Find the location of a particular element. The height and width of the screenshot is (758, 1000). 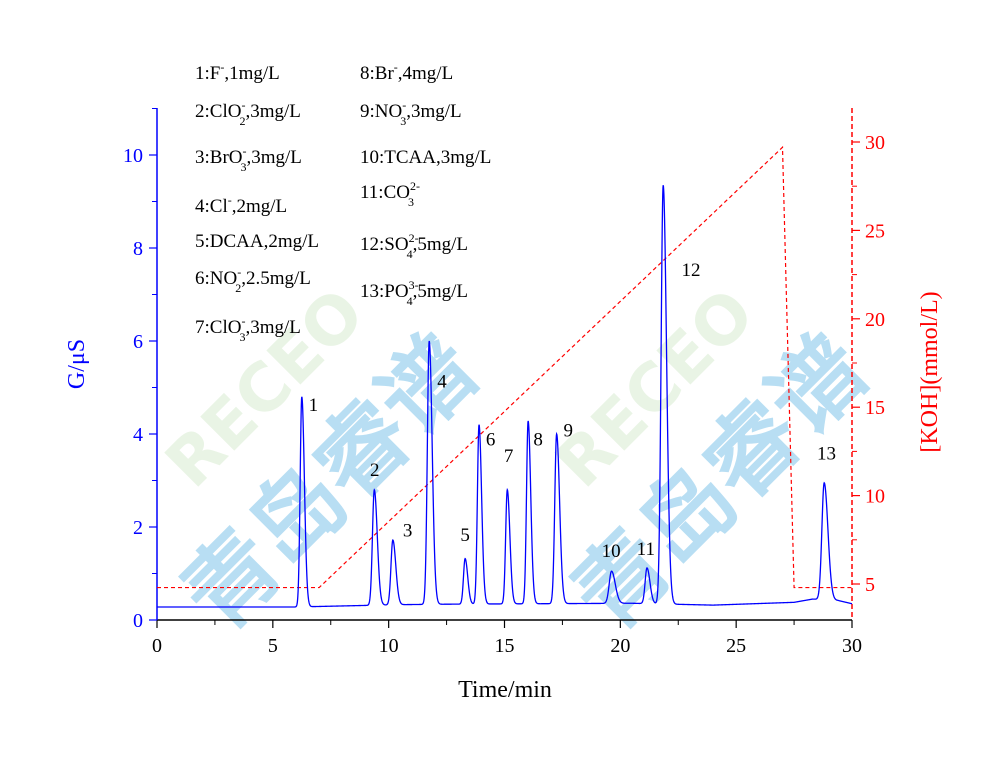

peak-label-2: 2 is located at coordinates (375, 470).